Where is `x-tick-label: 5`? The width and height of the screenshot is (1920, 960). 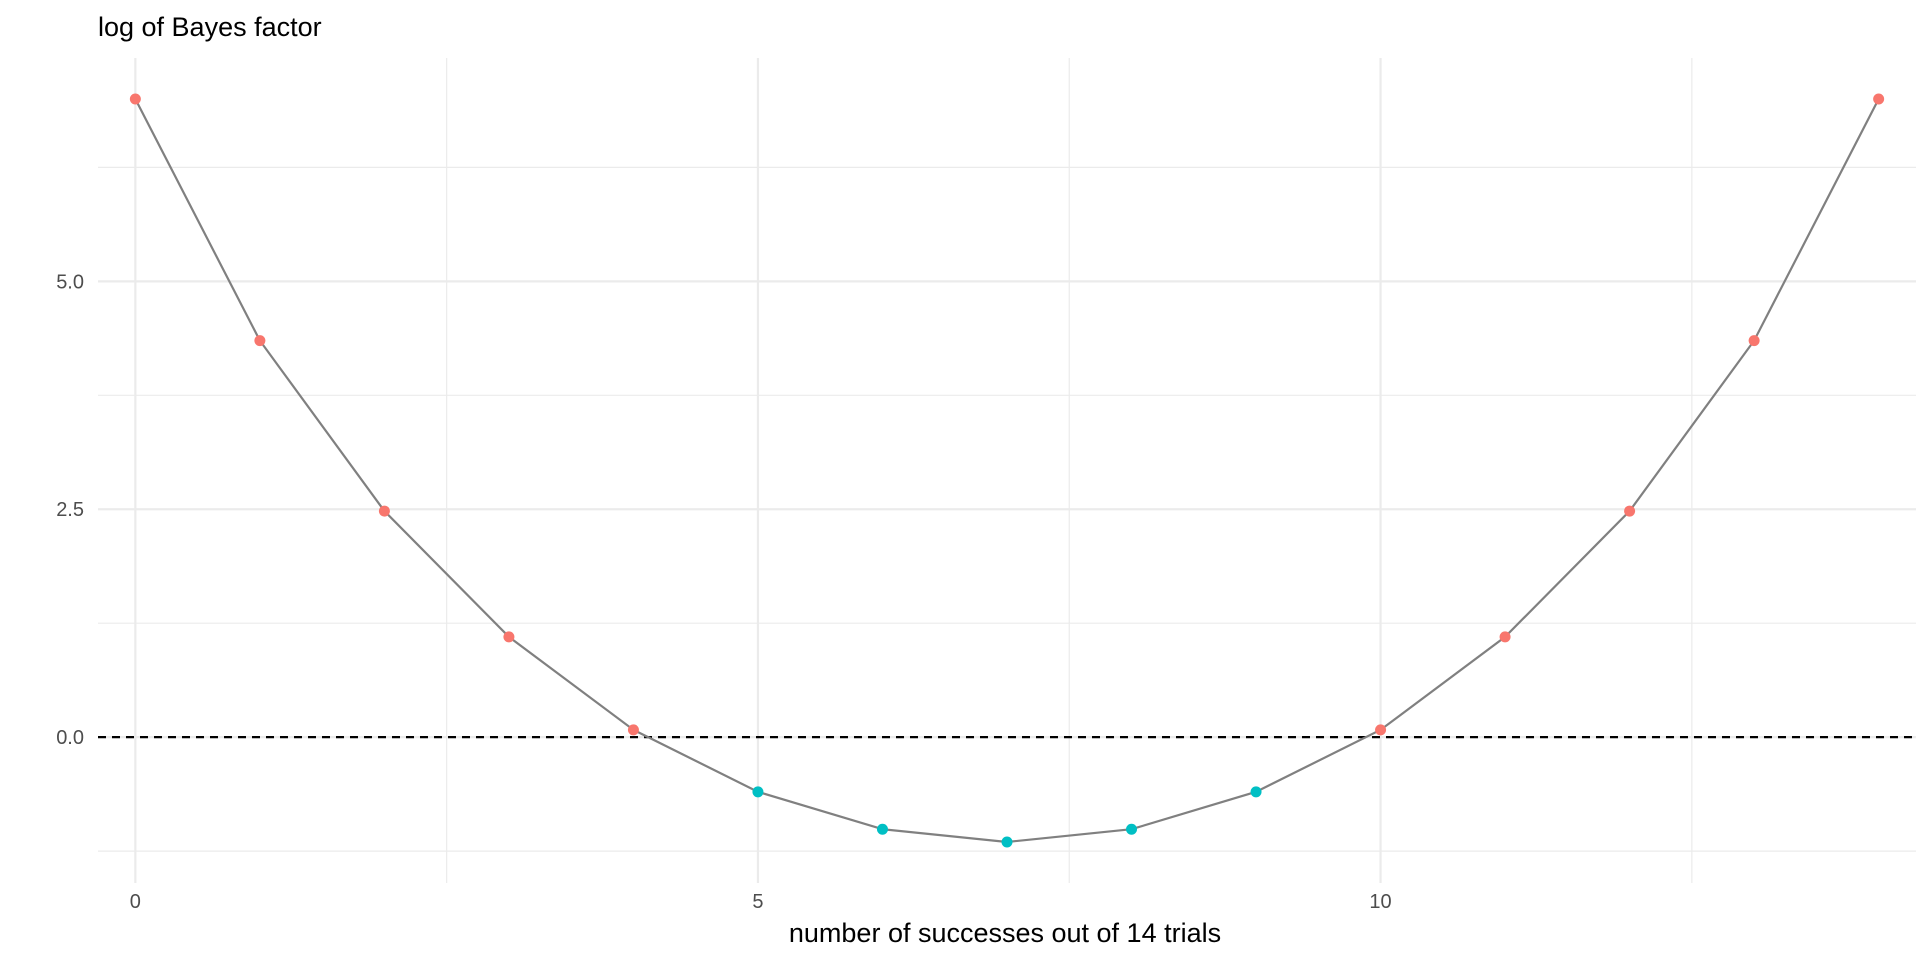
x-tick-label: 5 is located at coordinates (757, 902).